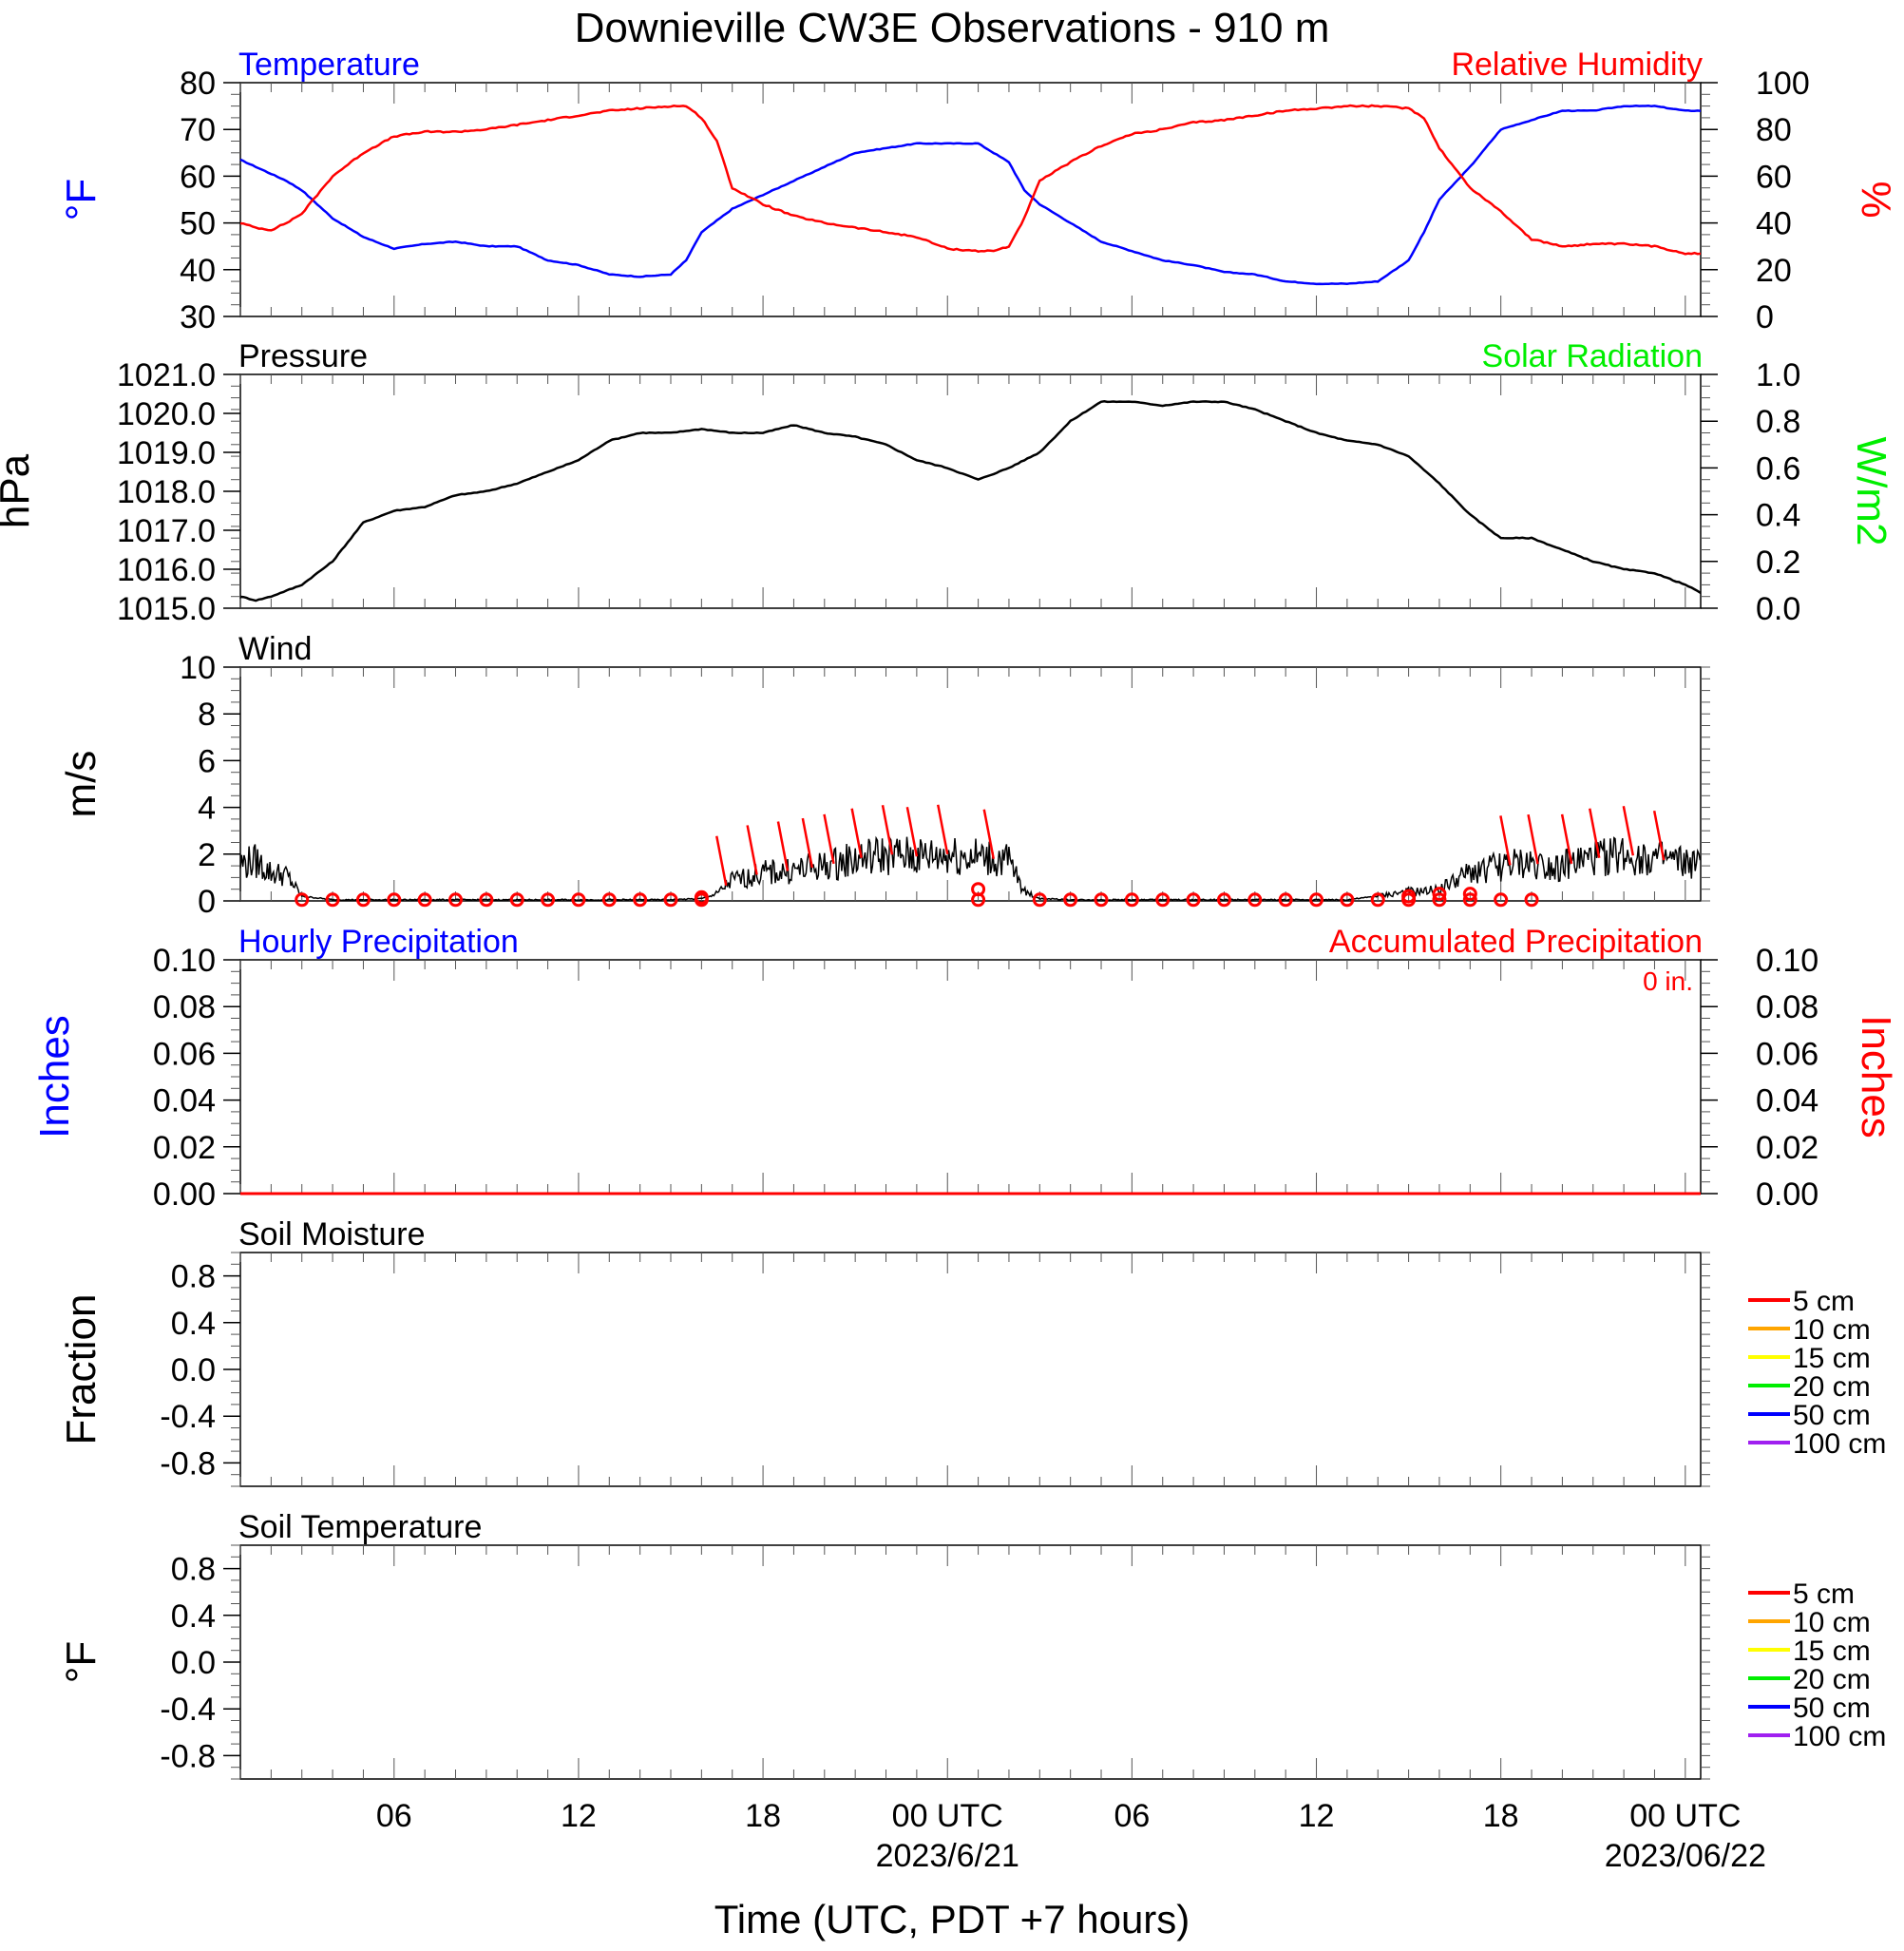 This screenshot has width=1904, height=1951. What do you see at coordinates (184, 1007) in the screenshot?
I see `y-tick-label-left: 0.08` at bounding box center [184, 1007].